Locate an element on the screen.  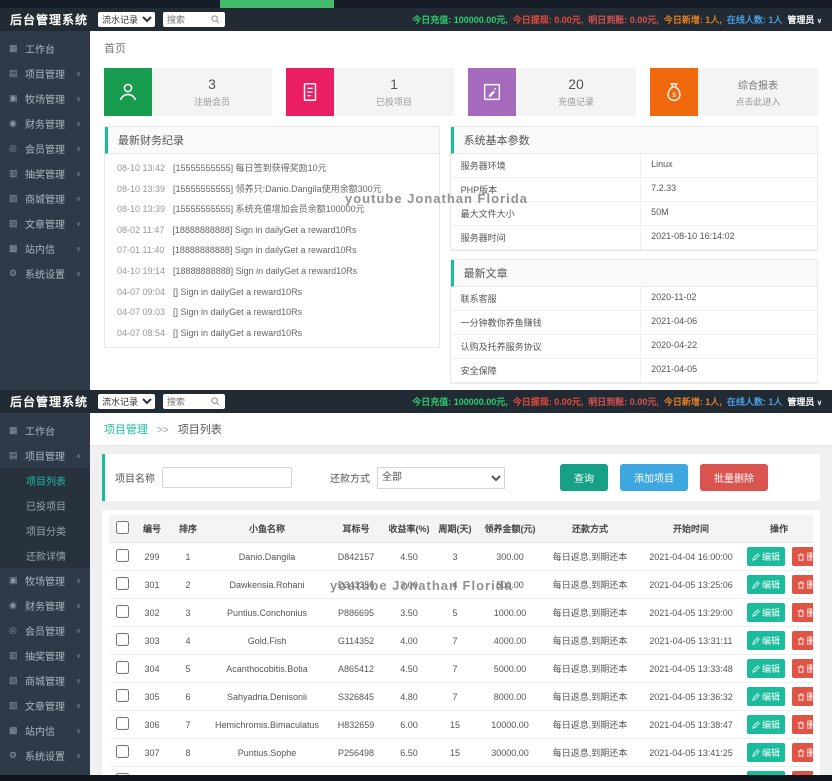
sidebar-item-lottery: ▥ 抽奖管理 ∨ is located at coordinates (45, 655).